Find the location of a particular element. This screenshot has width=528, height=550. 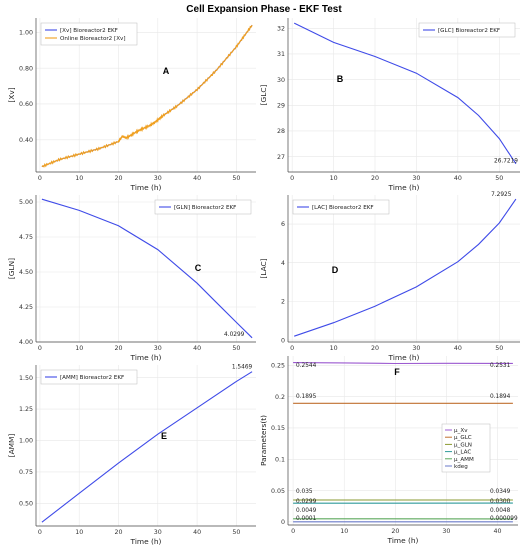

legend-entry: Online Bioreactor2 [Xv] is located at coordinates (93, 39).